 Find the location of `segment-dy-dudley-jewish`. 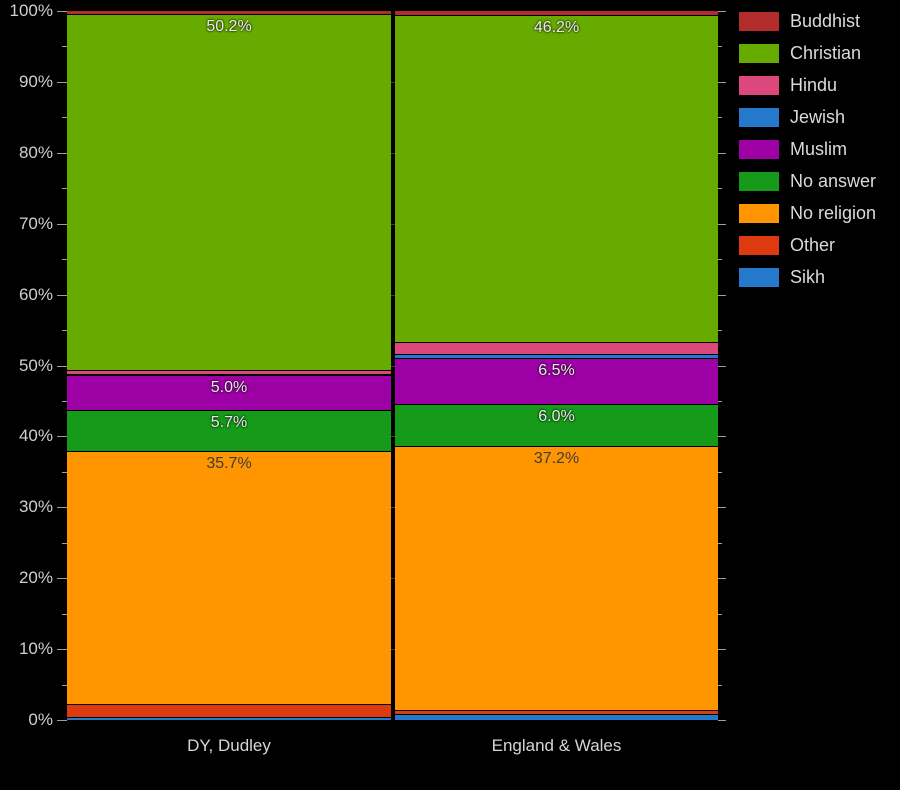

segment-dy-dudley-jewish is located at coordinates (229, 374).